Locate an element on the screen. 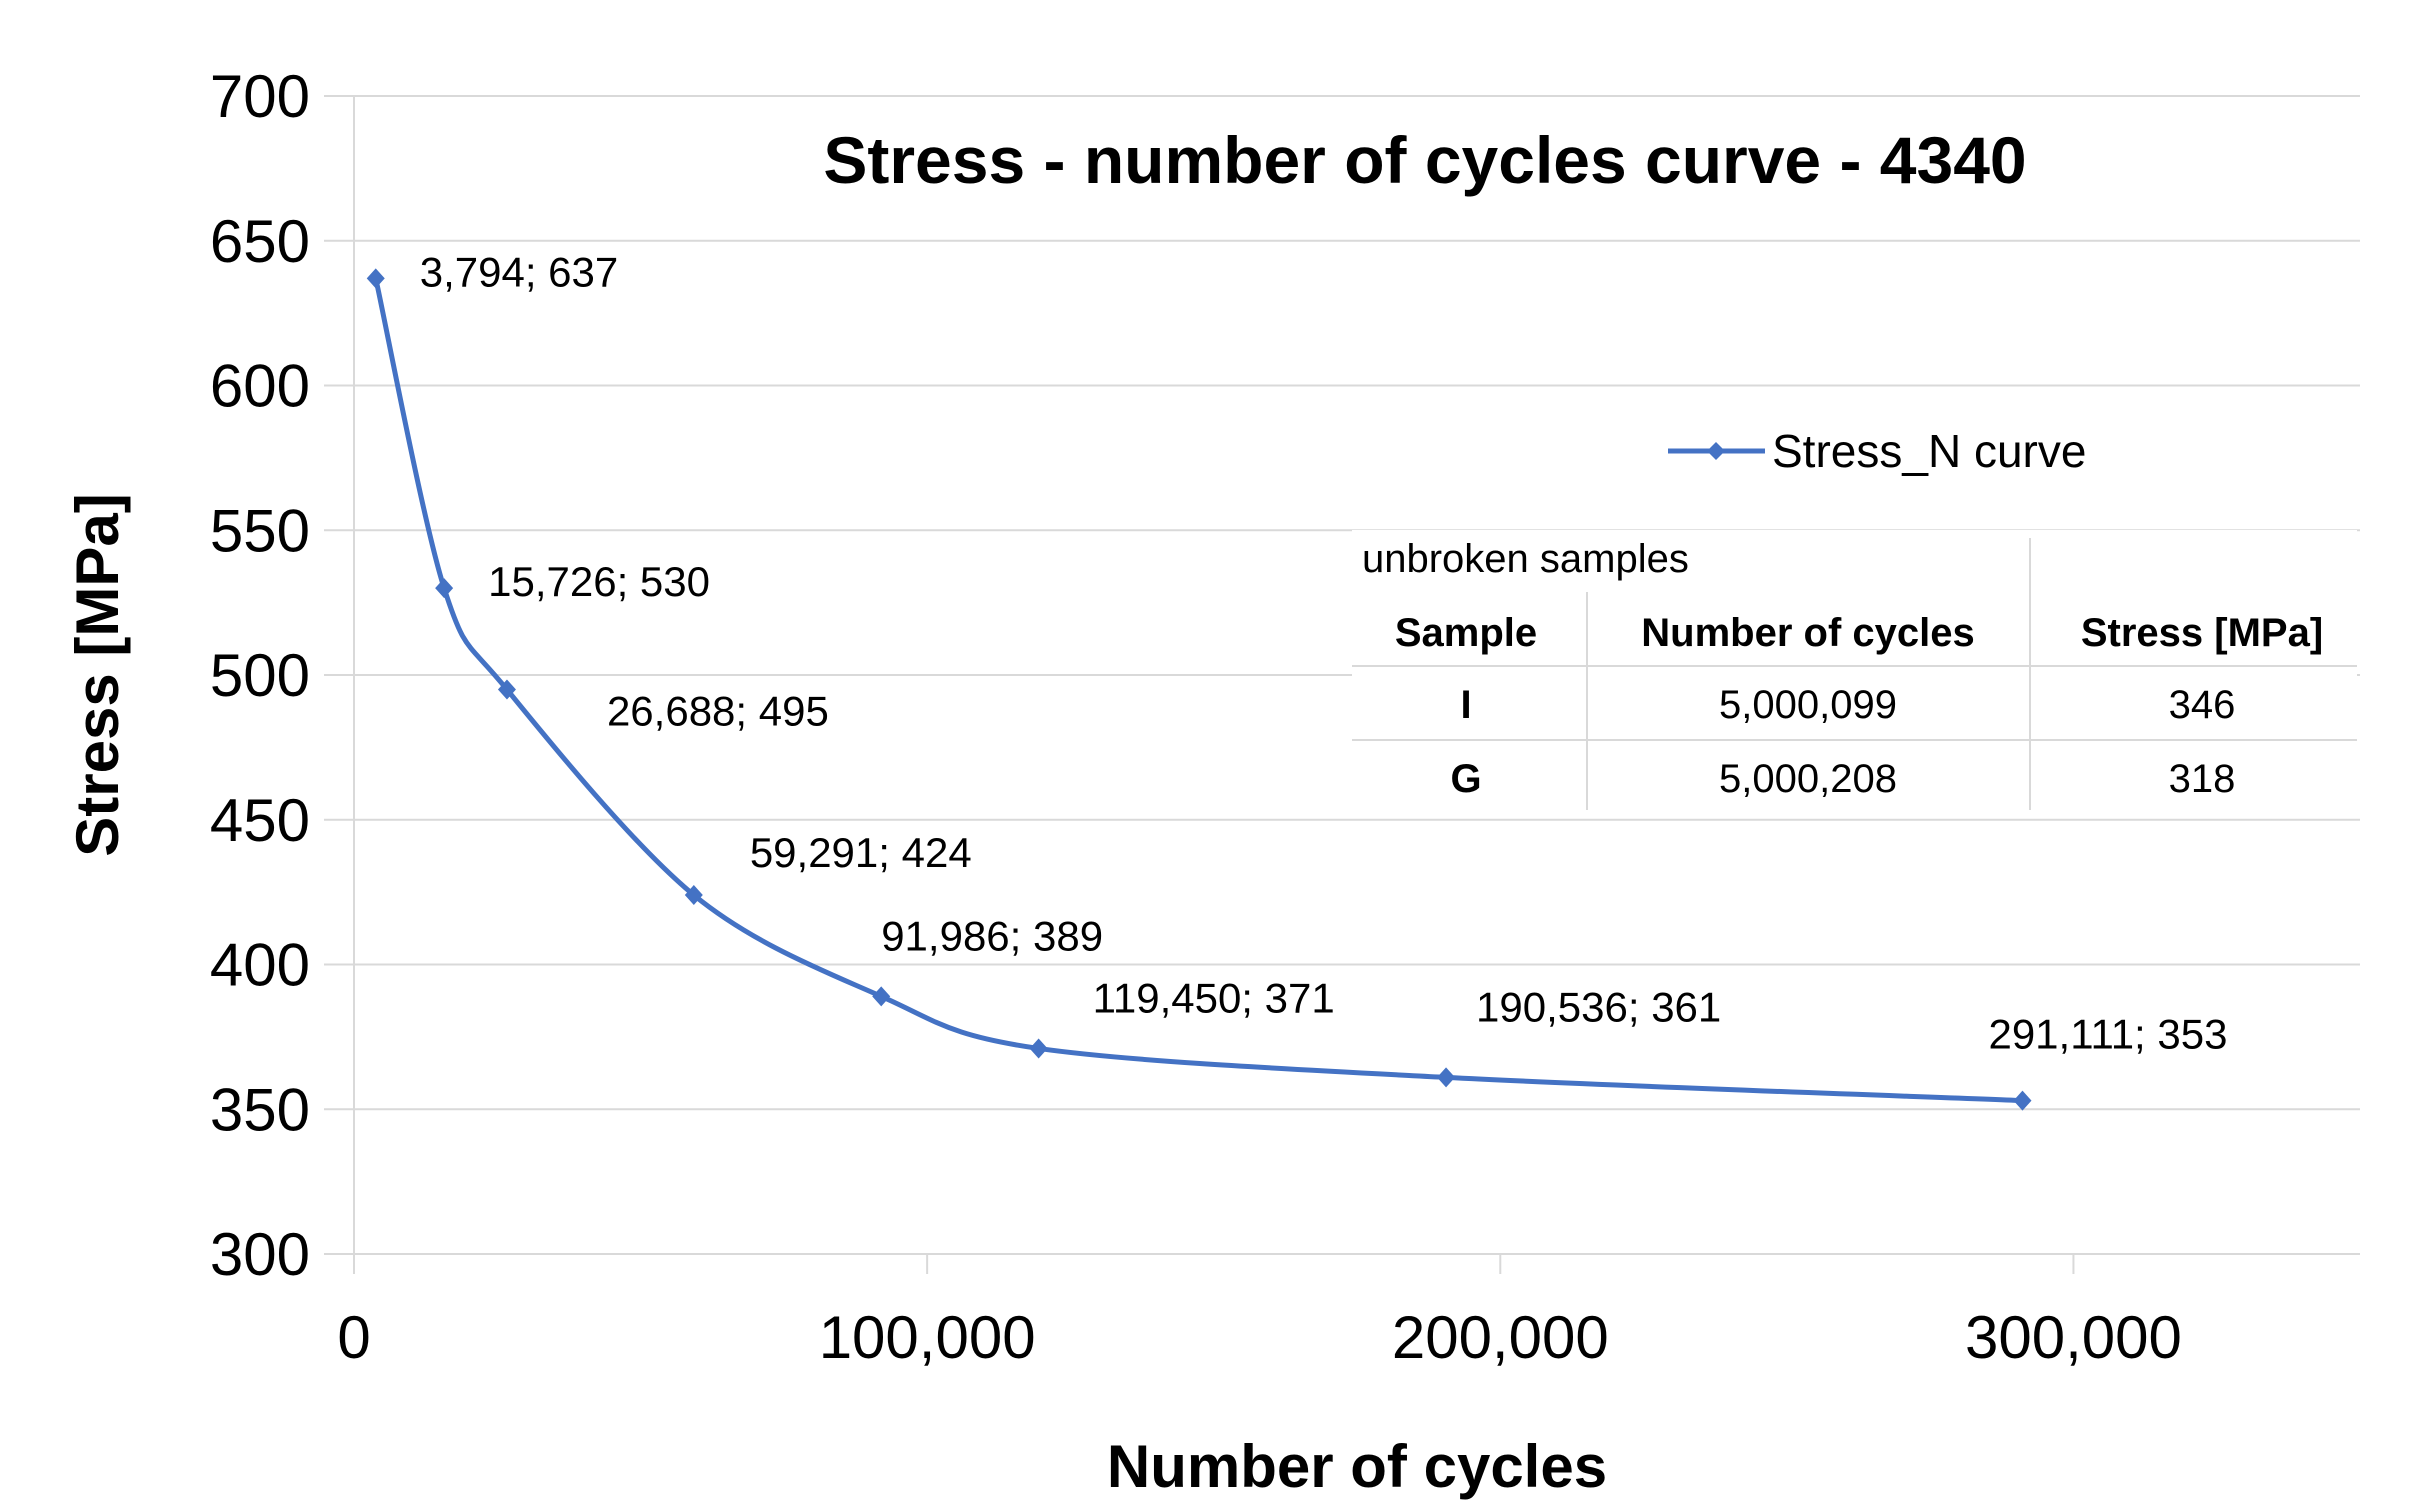  y-tick-label: 300 is located at coordinates (260, 1254).